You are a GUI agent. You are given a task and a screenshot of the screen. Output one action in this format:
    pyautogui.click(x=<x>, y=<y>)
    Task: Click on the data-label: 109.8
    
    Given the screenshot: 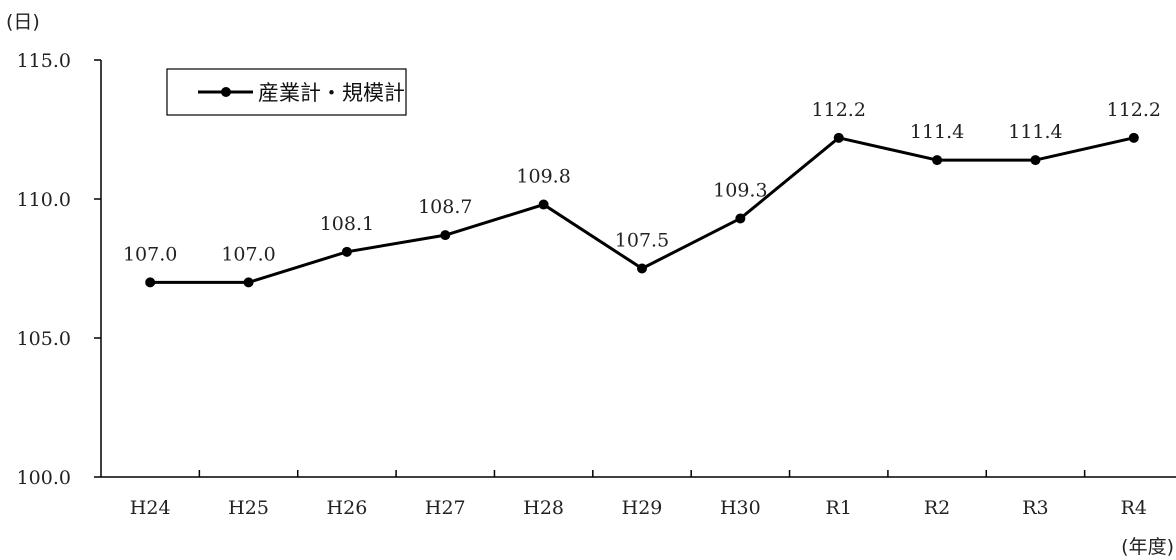 What is the action you would take?
    pyautogui.click(x=543, y=177)
    